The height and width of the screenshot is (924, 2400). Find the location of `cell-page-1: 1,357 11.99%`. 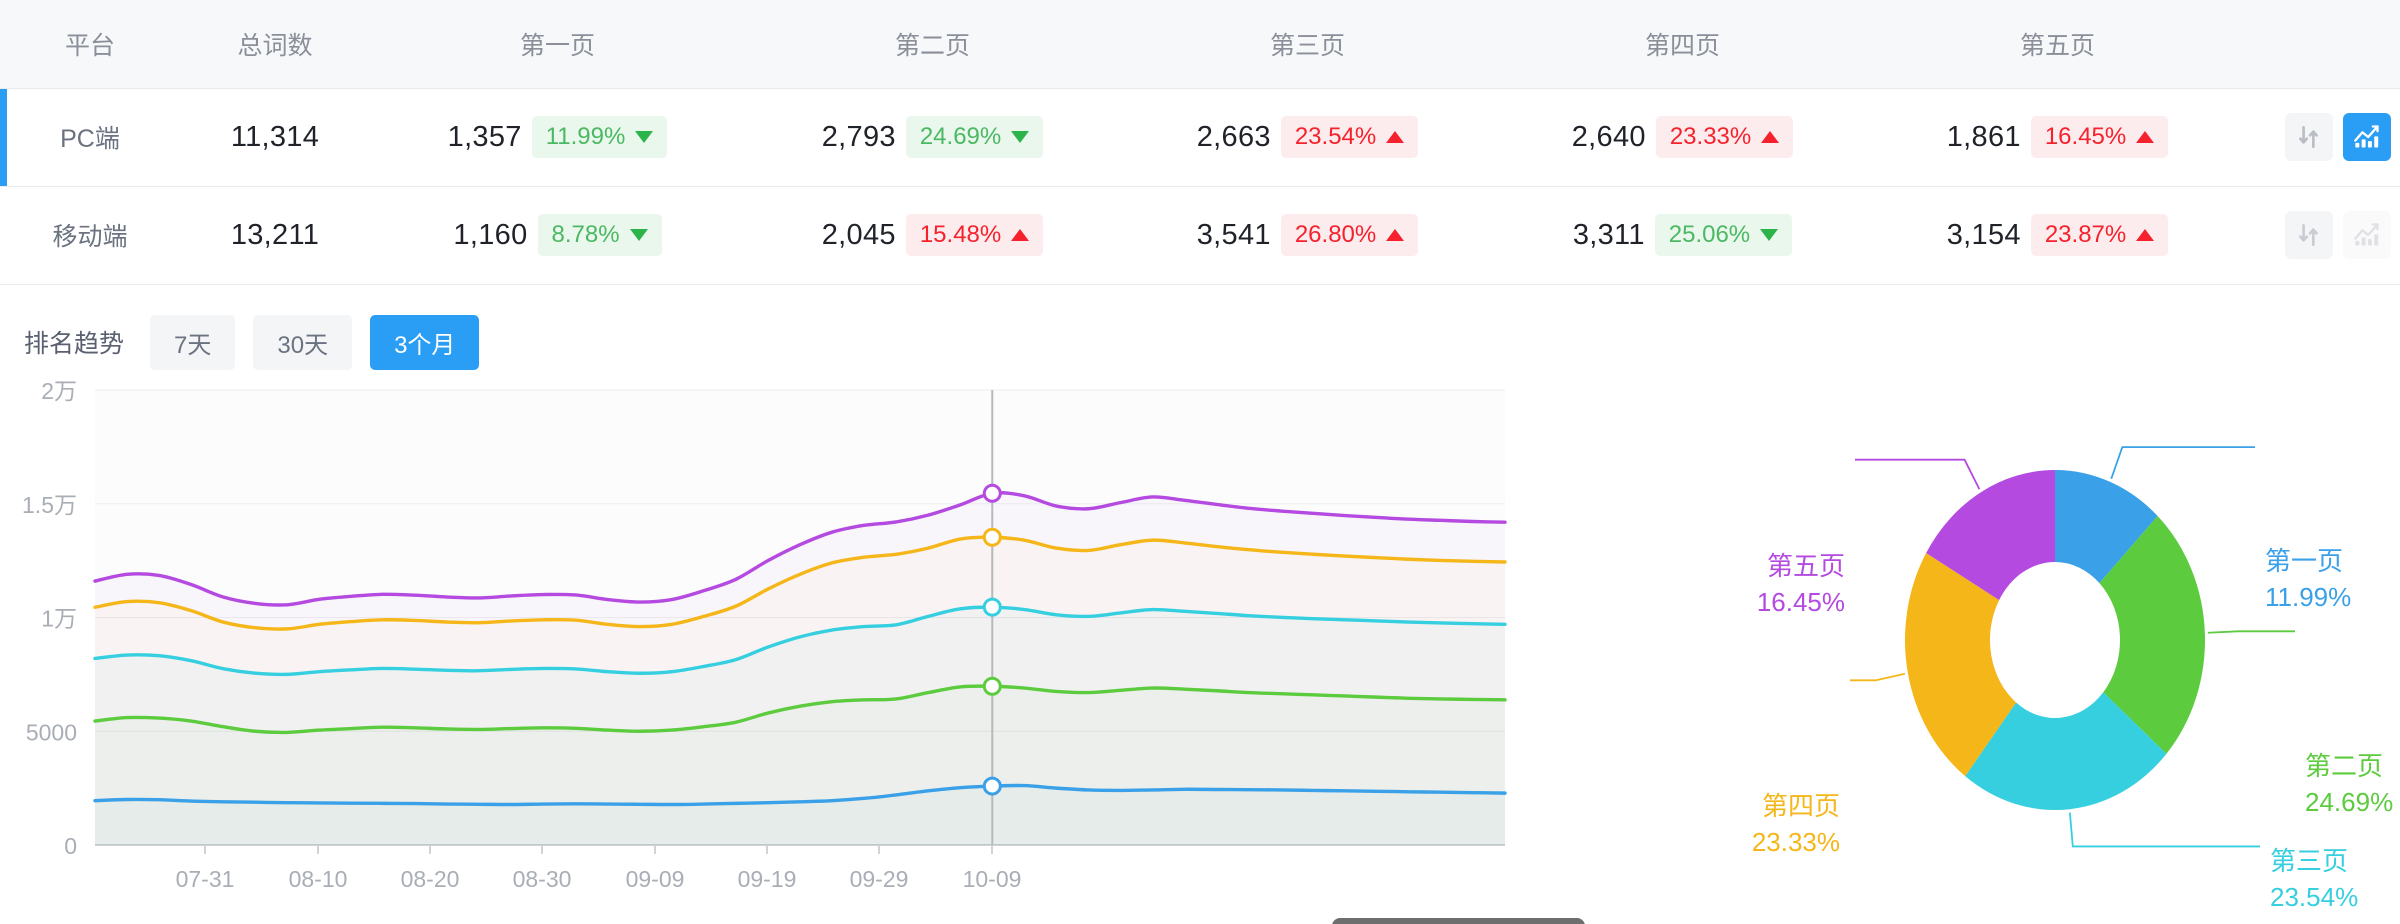

cell-page-1: 1,357 11.99% is located at coordinates (557, 137).